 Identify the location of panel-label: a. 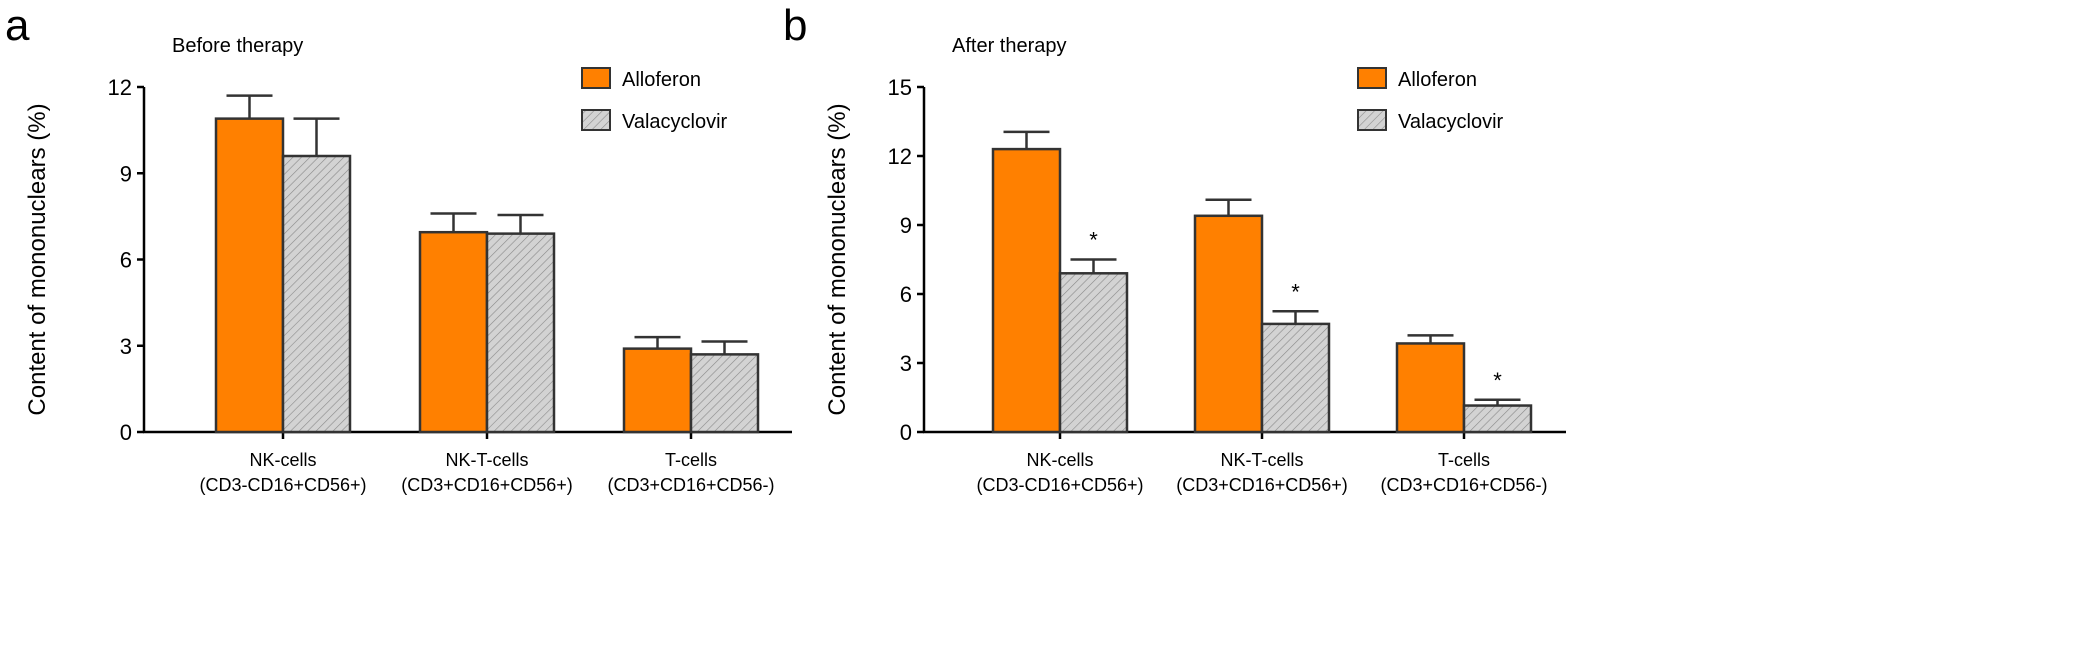
(17, 25).